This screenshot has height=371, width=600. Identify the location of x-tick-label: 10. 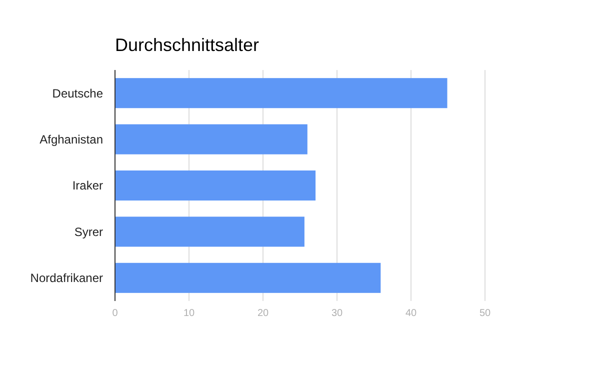
(189, 313).